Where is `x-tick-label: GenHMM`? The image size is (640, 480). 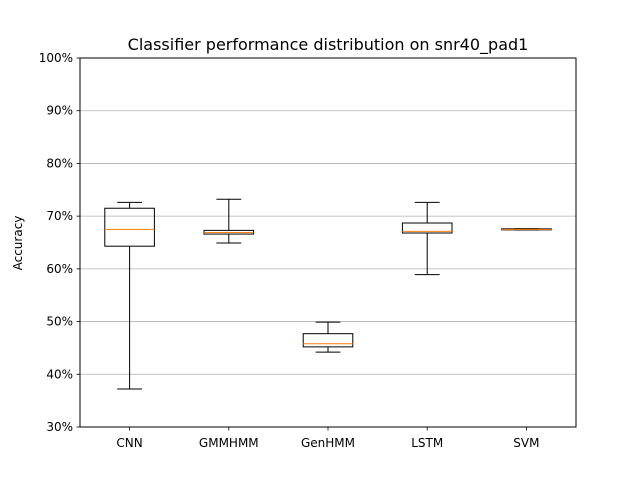 x-tick-label: GenHMM is located at coordinates (328, 443).